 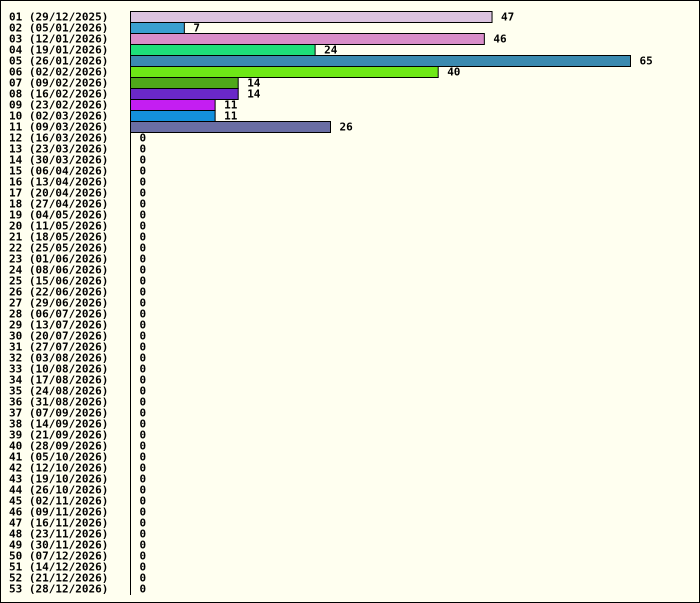 What do you see at coordinates (58, 490) in the screenshot?
I see `category-label: 44 (26/10/2026)` at bounding box center [58, 490].